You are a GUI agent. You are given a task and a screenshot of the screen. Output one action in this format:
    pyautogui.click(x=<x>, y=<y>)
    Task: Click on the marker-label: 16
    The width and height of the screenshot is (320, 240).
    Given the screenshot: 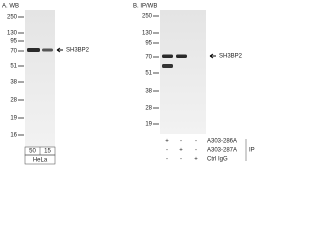 What is the action you would take?
    pyautogui.click(x=13, y=136)
    